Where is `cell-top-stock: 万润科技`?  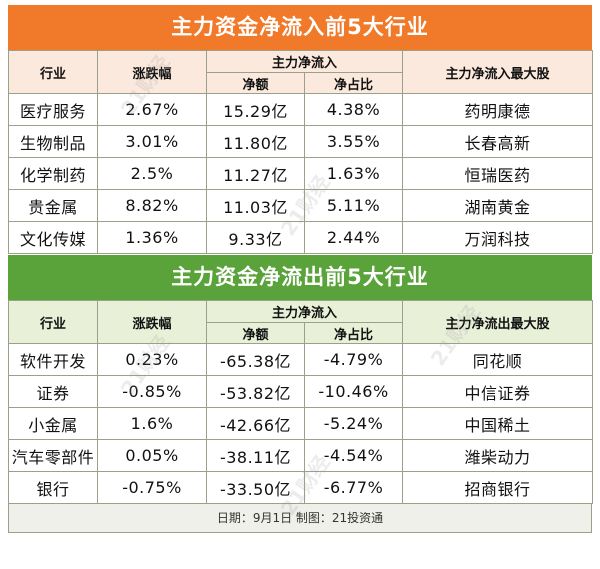 cell-top-stock: 万润科技 is located at coordinates (498, 237).